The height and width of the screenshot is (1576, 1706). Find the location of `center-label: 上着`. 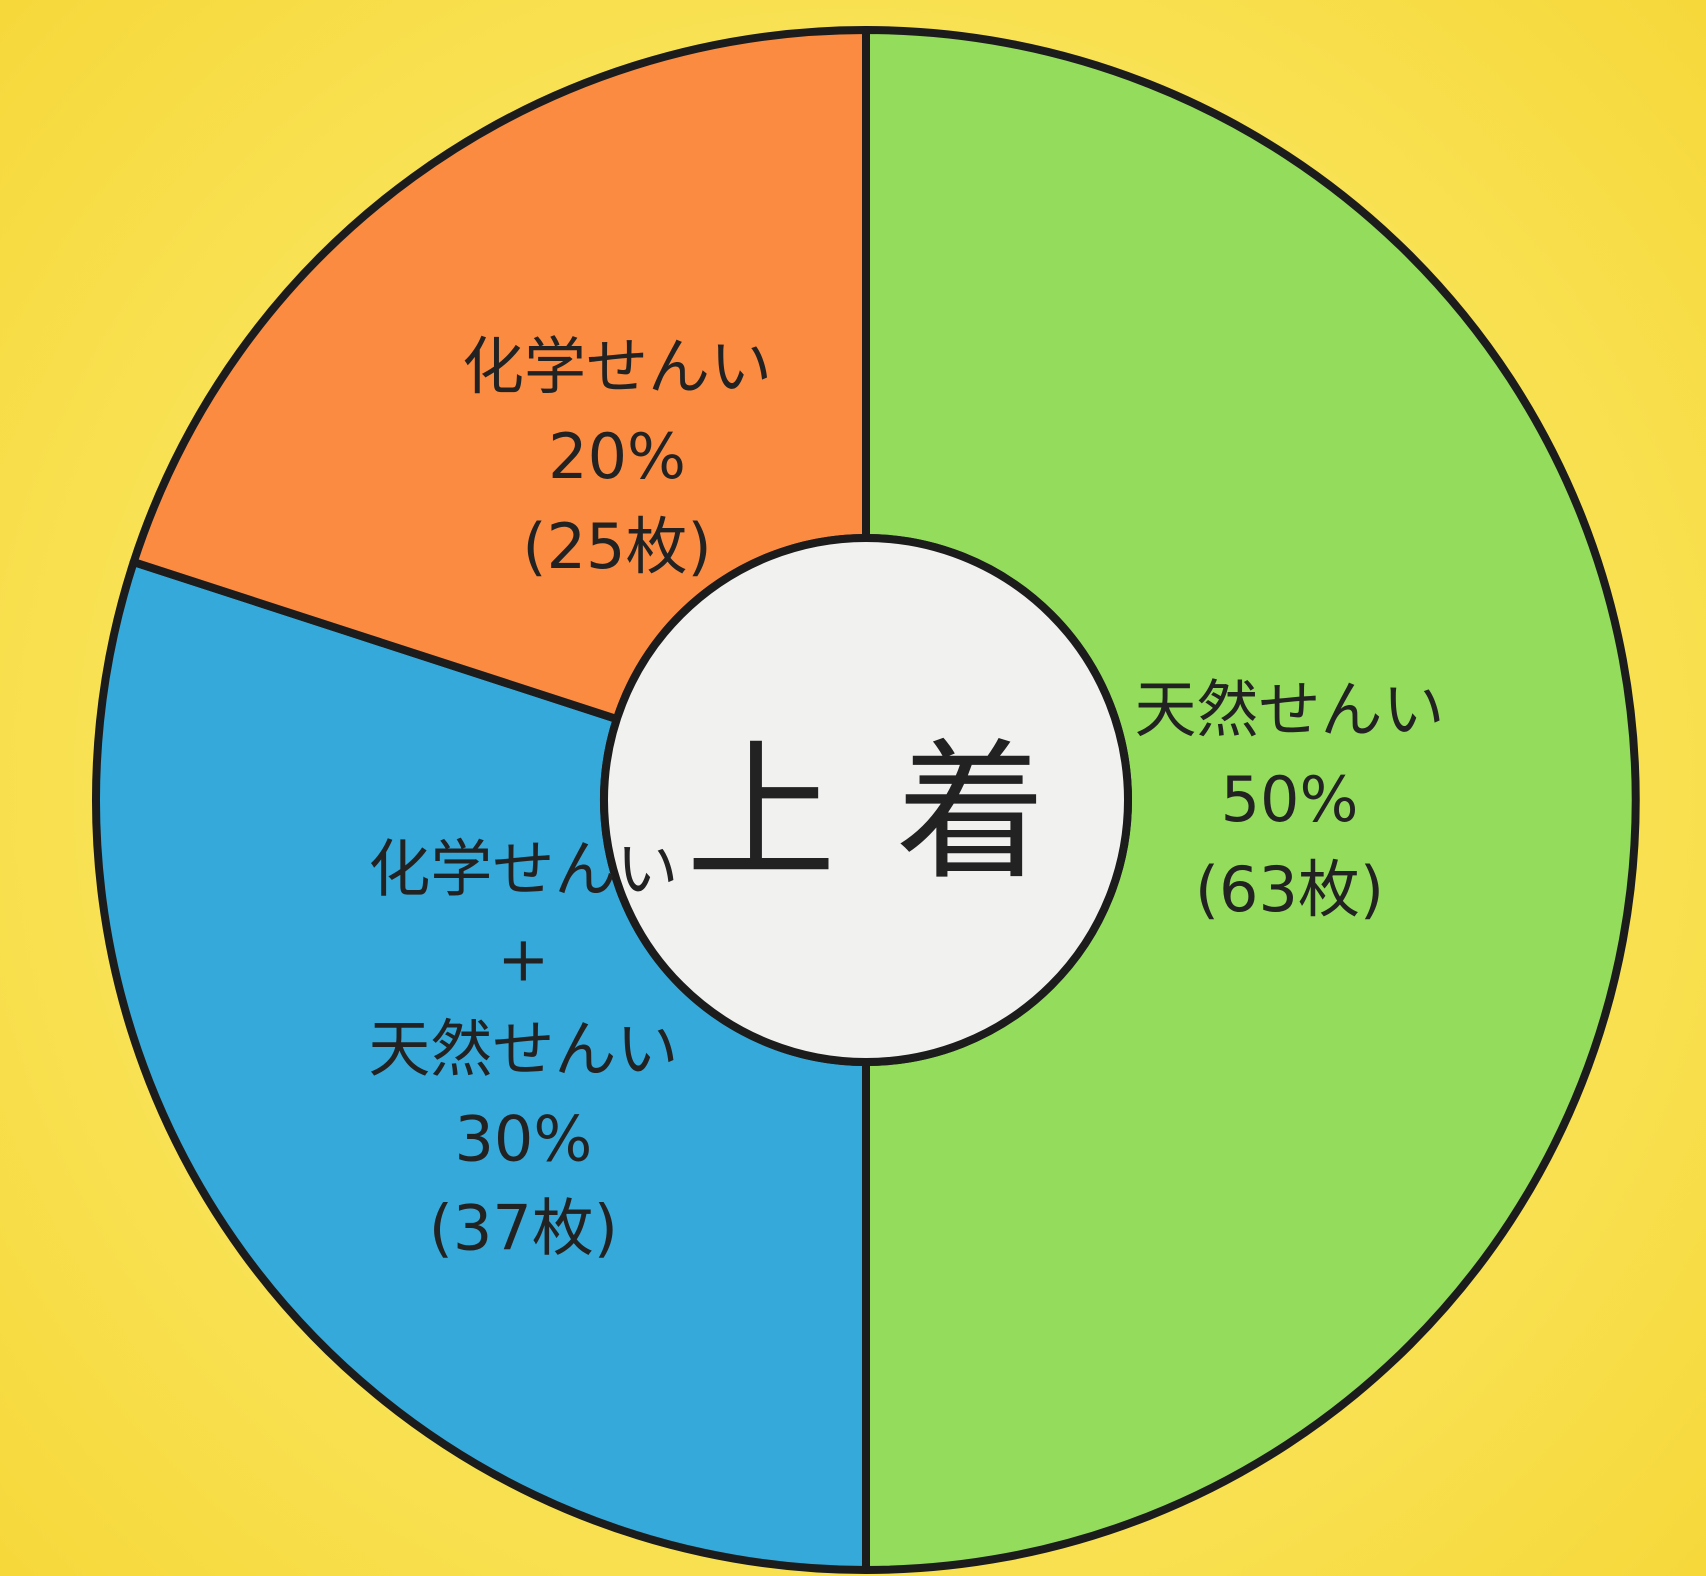

center-label: 上着 is located at coordinates (896, 813).